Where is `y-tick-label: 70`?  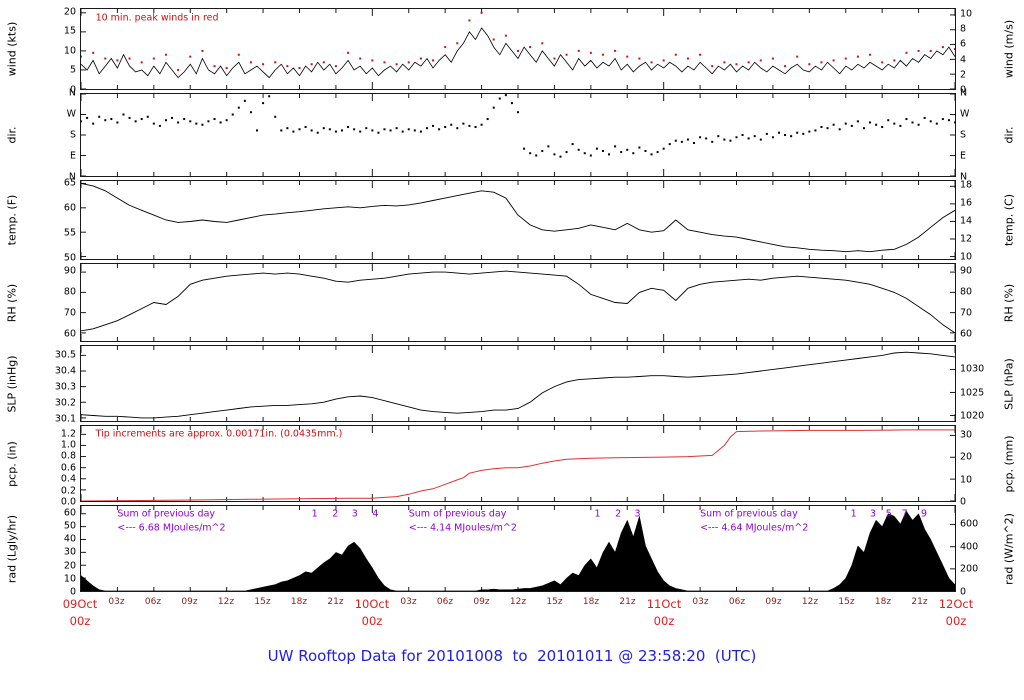 y-tick-label: 70 is located at coordinates (966, 313).